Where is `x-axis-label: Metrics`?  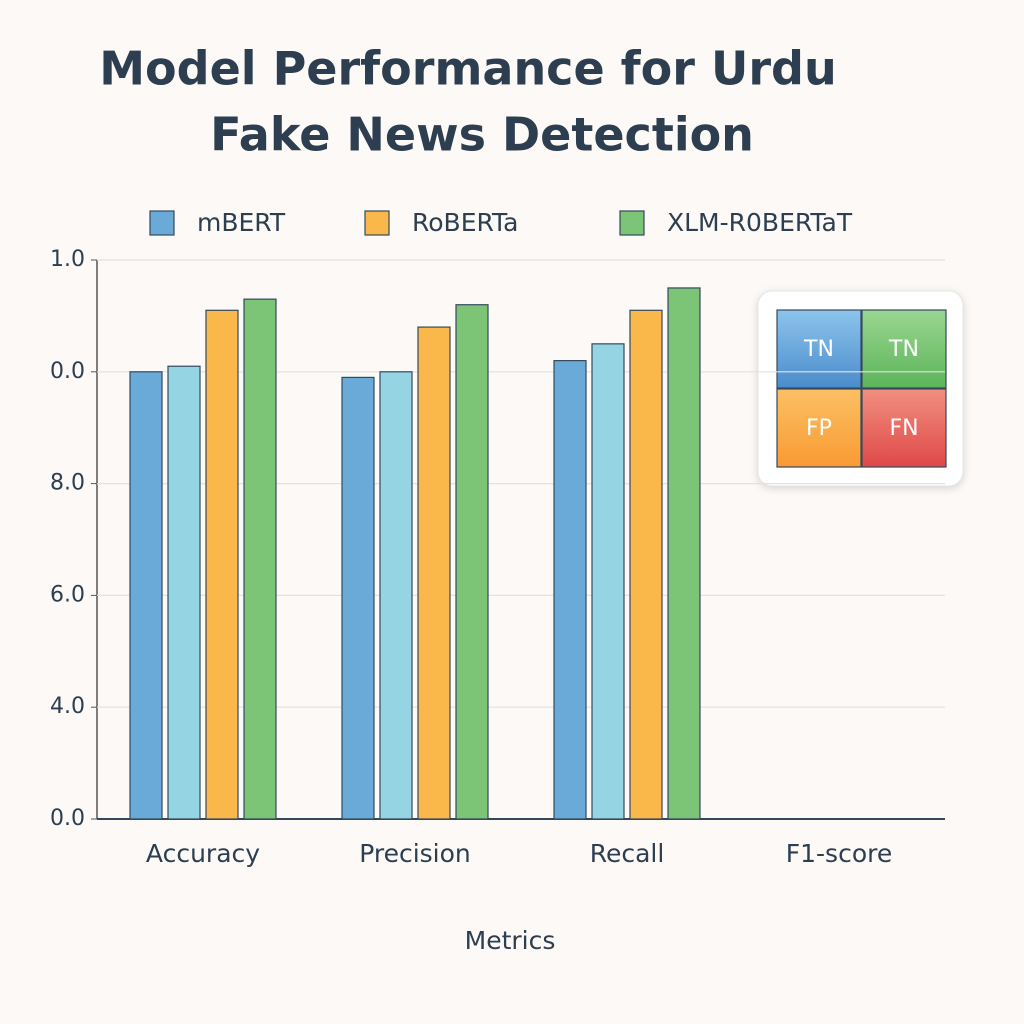
x-axis-label: Metrics is located at coordinates (510, 940).